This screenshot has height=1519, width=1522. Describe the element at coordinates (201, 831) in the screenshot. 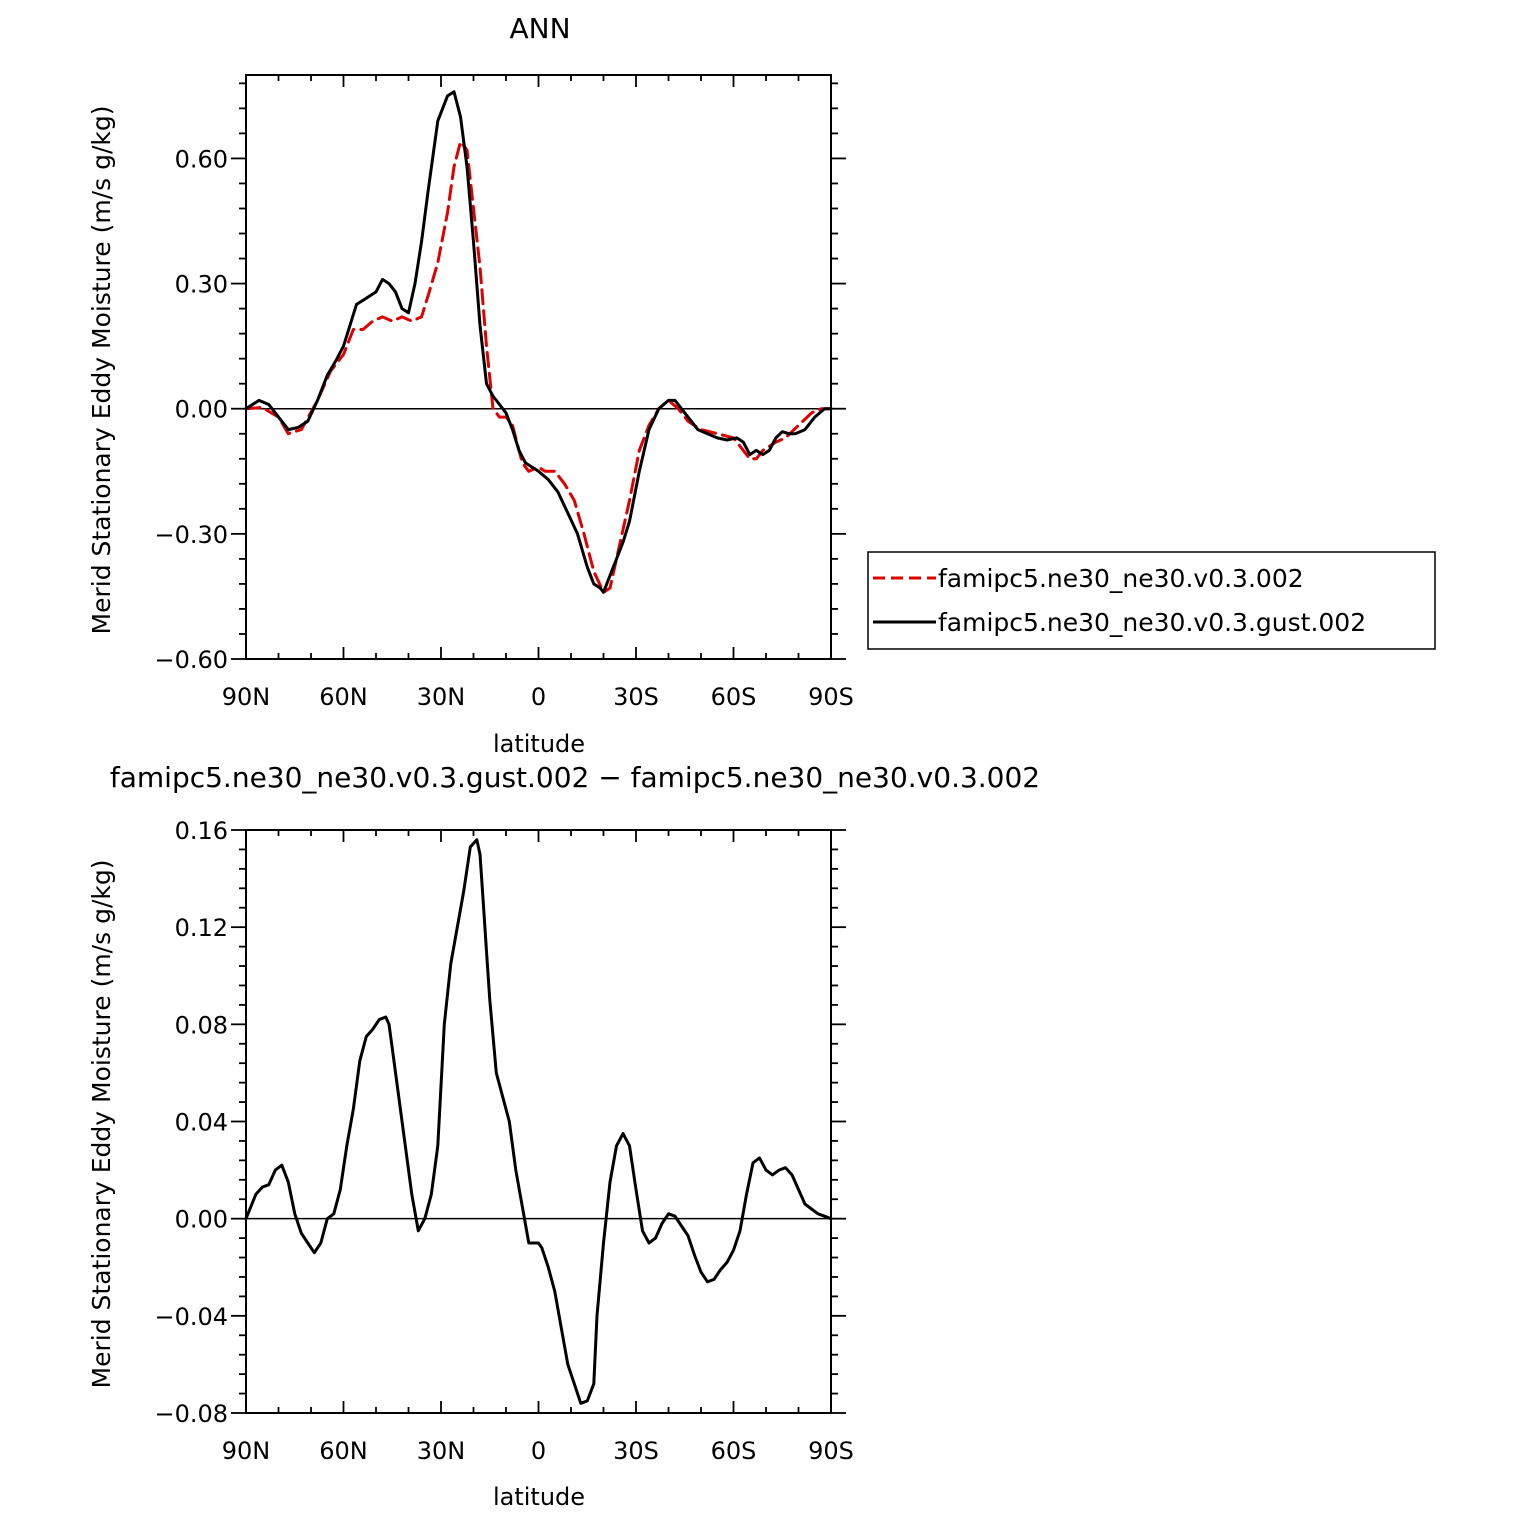

I see `y-tick-label: 0.16` at that location.